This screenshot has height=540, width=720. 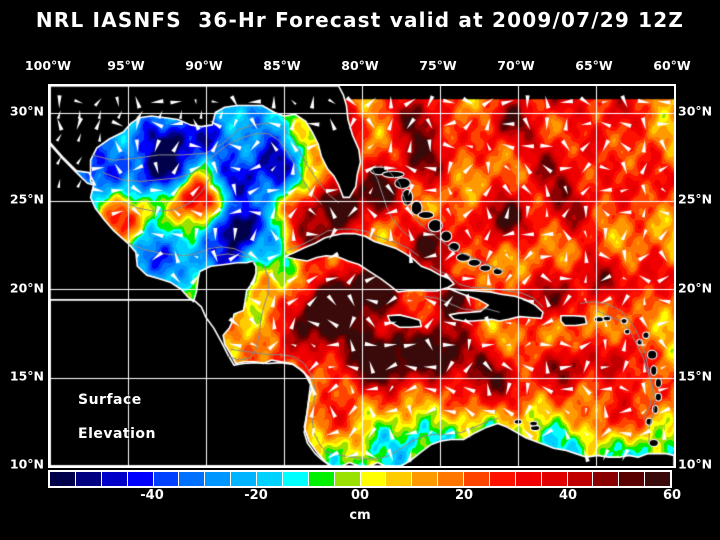 I want to click on colorbar-tick-40: 40, so click(x=568, y=495).